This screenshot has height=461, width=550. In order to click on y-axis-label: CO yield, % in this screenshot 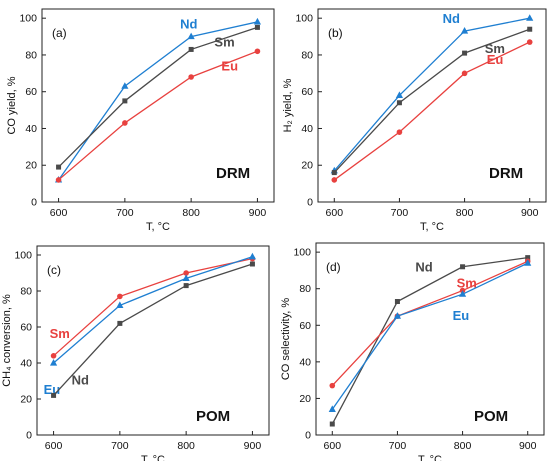, I will do `click(12, 105)`.